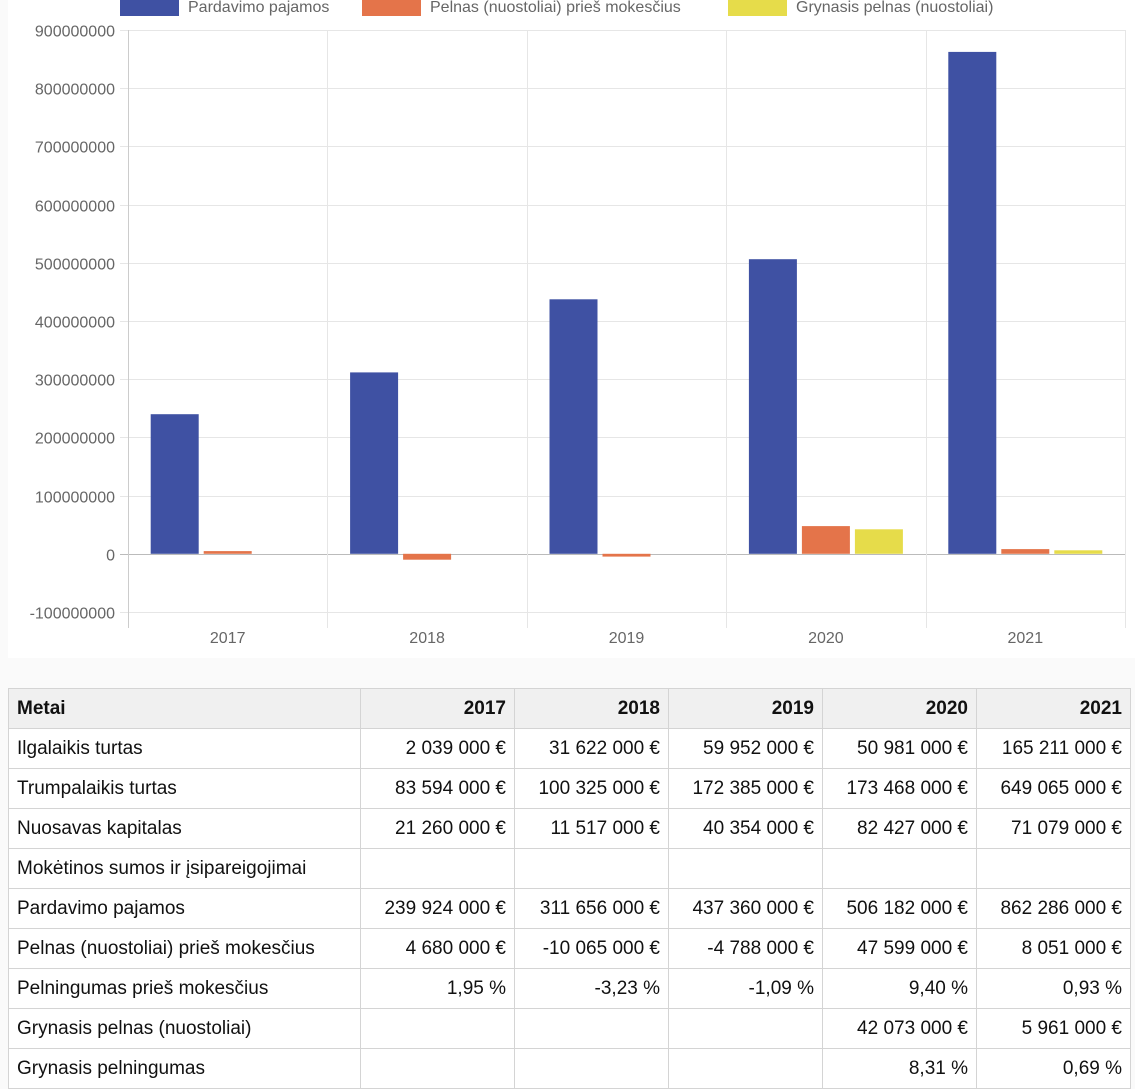  Describe the element at coordinates (627, 638) in the screenshot. I see `x-tick-label: 2019` at that location.